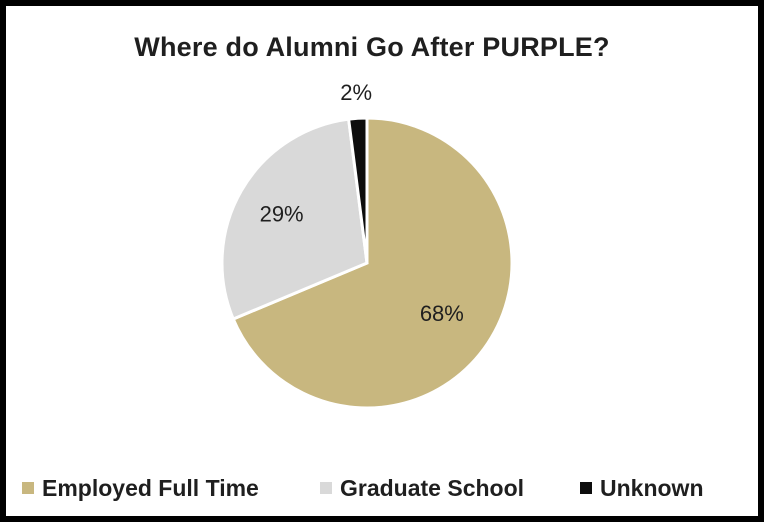 This screenshot has width=764, height=522. What do you see at coordinates (586, 488) in the screenshot?
I see `legend-swatch-unknown` at bounding box center [586, 488].